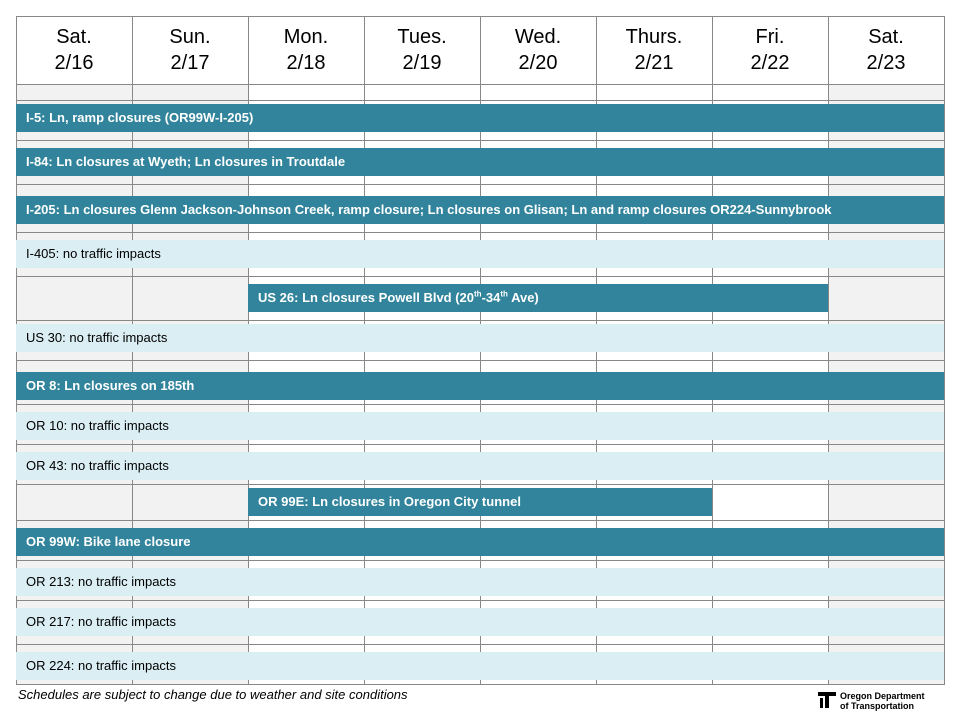 The width and height of the screenshot is (960, 720). I want to click on day-header: Fri. 2/22, so click(770, 50).